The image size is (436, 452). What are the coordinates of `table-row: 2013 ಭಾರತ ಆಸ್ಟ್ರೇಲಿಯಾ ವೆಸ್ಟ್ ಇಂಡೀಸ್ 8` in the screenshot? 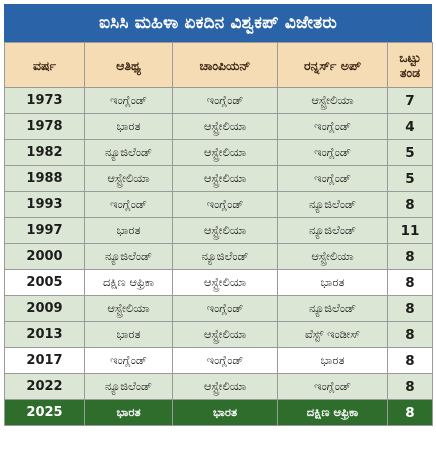 It's located at (218, 334).